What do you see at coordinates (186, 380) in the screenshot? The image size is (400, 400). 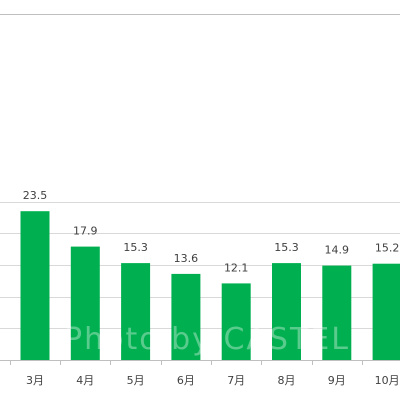 I see `x-tick-label-4: 6月` at bounding box center [186, 380].